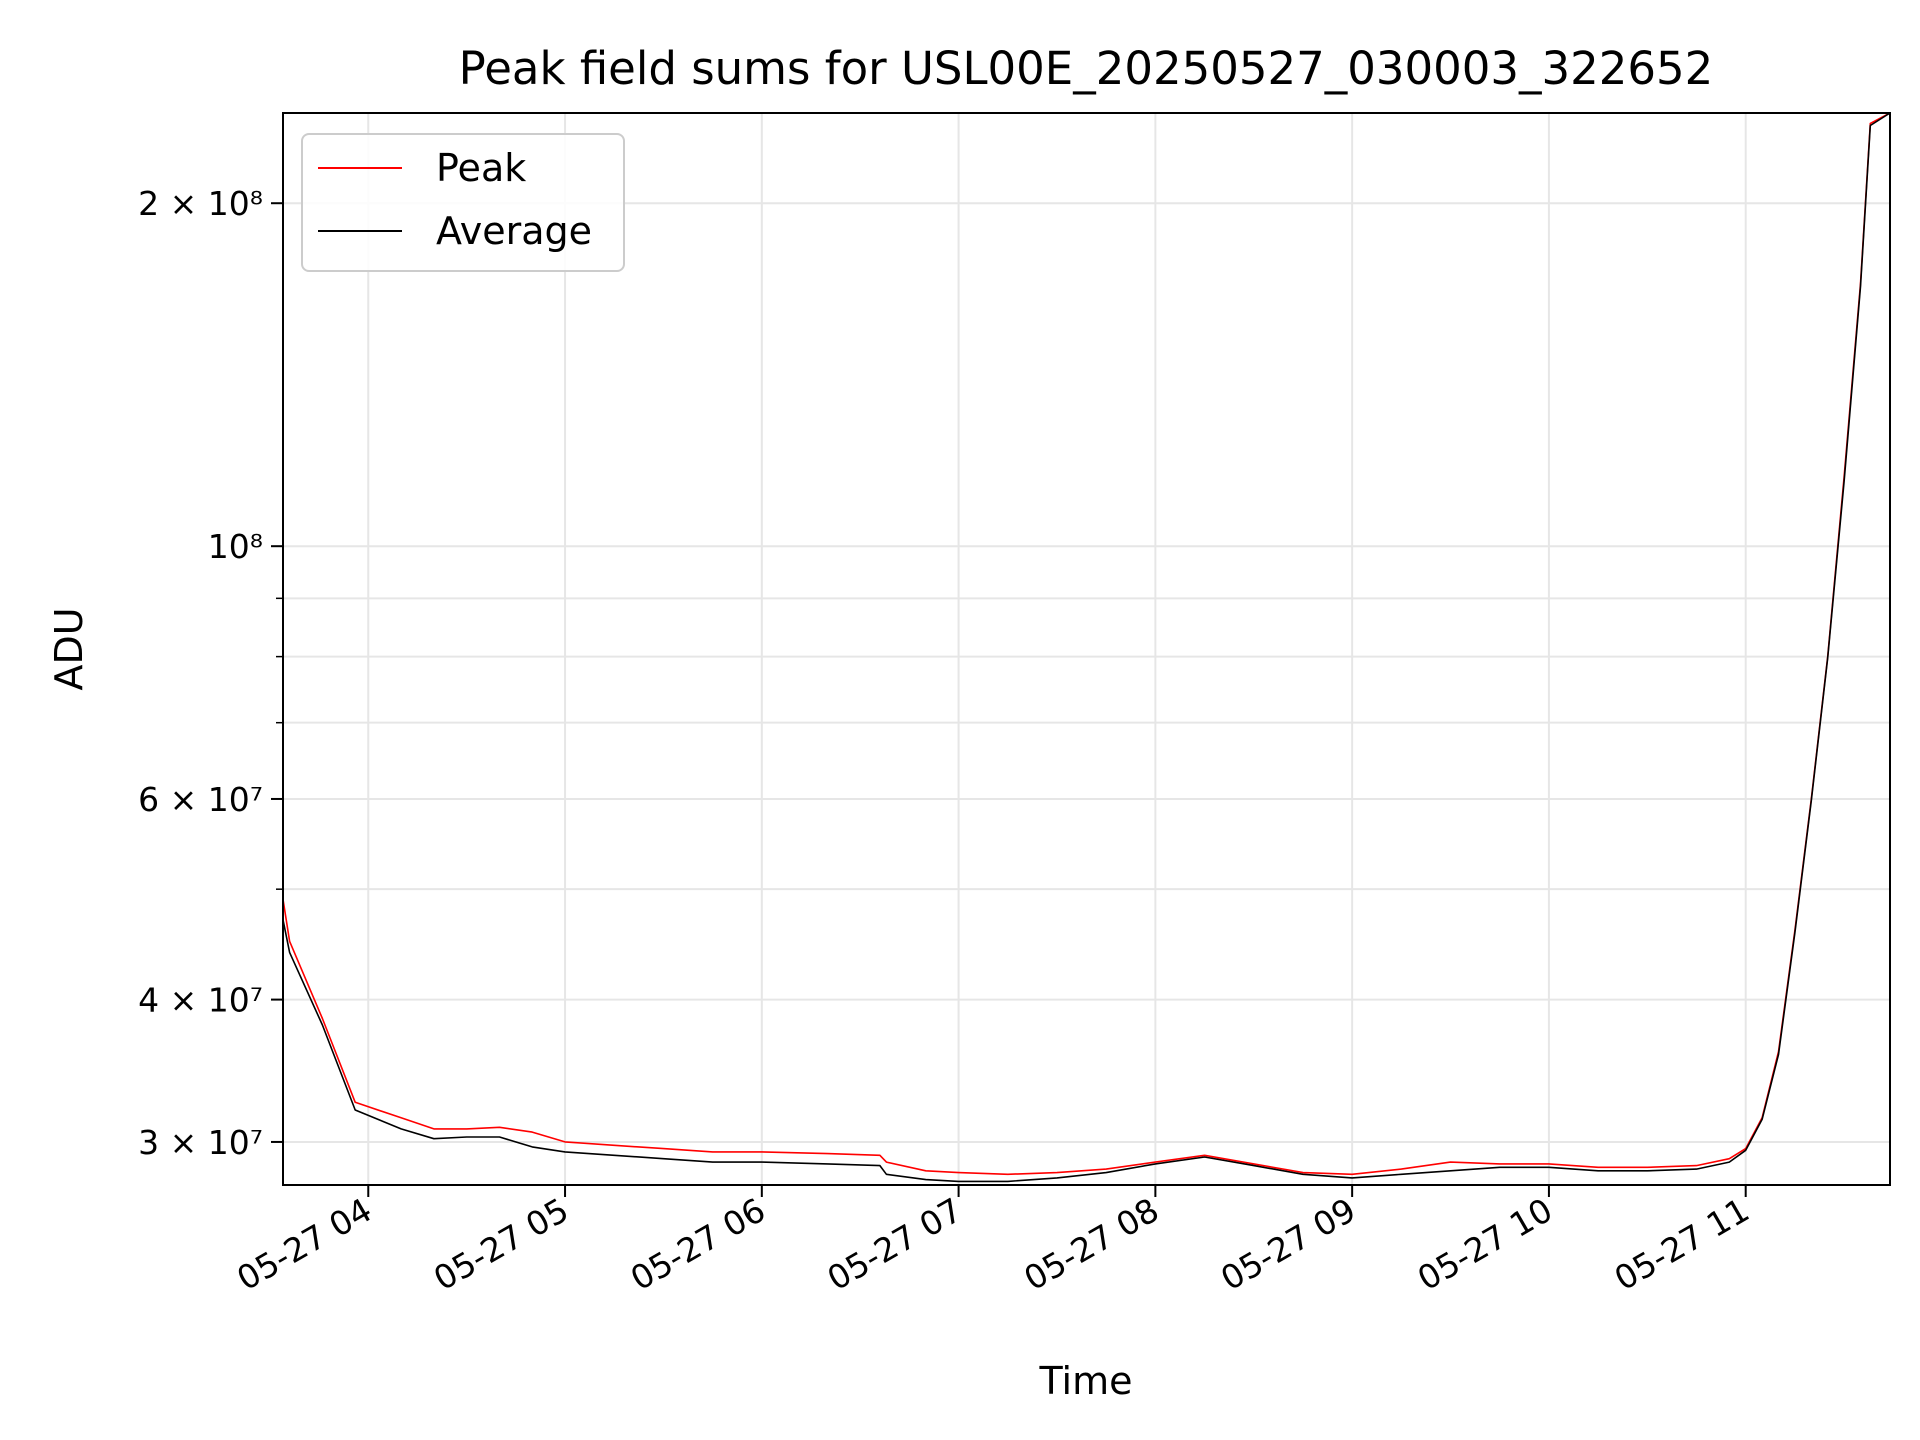  What do you see at coordinates (235, 546) in the screenshot?
I see `y-tick-label: 10⁸` at bounding box center [235, 546].